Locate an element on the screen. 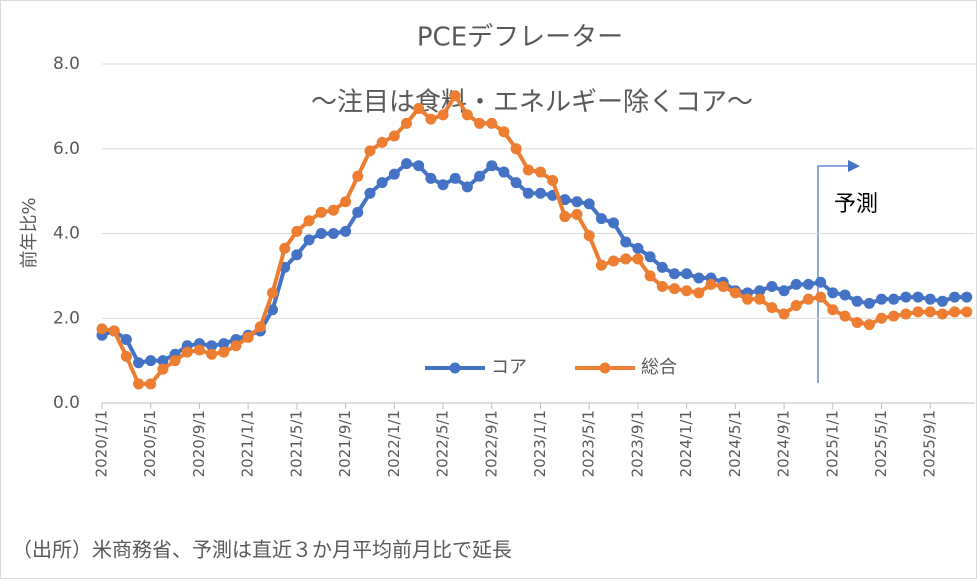 This screenshot has width=977, height=579. source-note: （出所）米商務省、予測は直近３か月平均前月比で延長 is located at coordinates (262, 550).